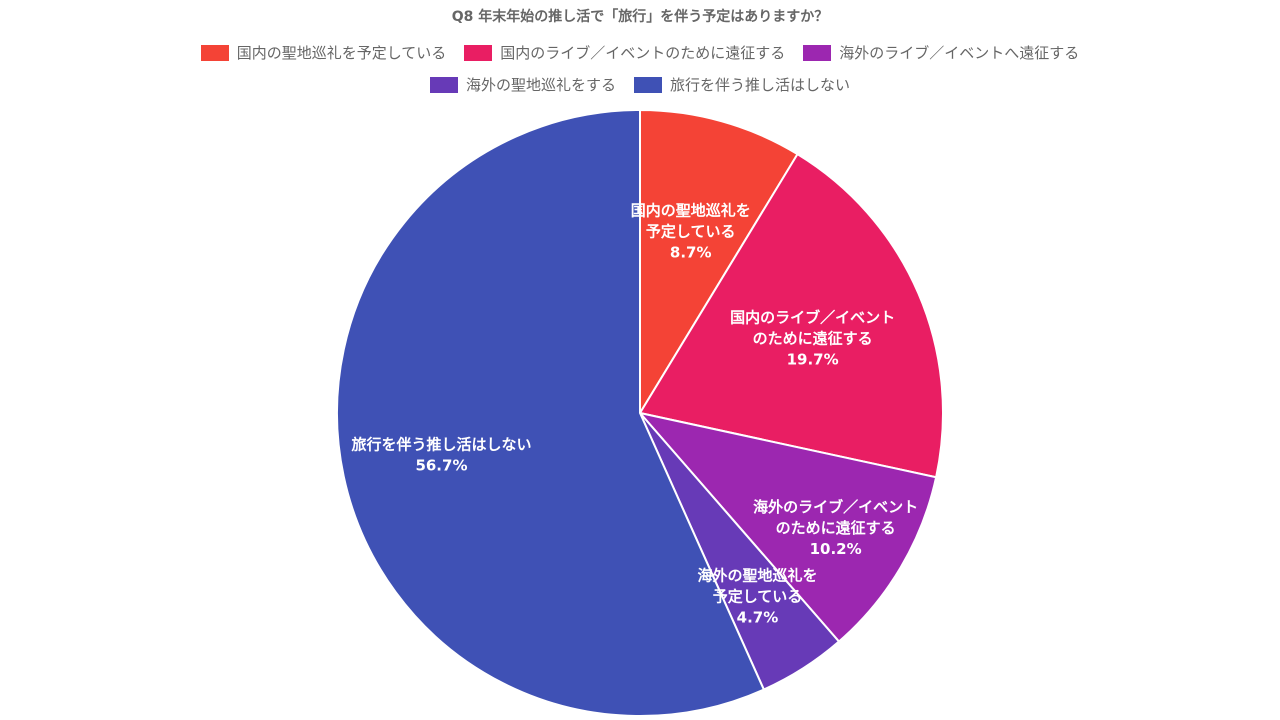 This screenshot has height=720, width=1280. What do you see at coordinates (691, 253) in the screenshot?
I see `slice-domestic-pilgrimage-label: 8.7%` at bounding box center [691, 253].